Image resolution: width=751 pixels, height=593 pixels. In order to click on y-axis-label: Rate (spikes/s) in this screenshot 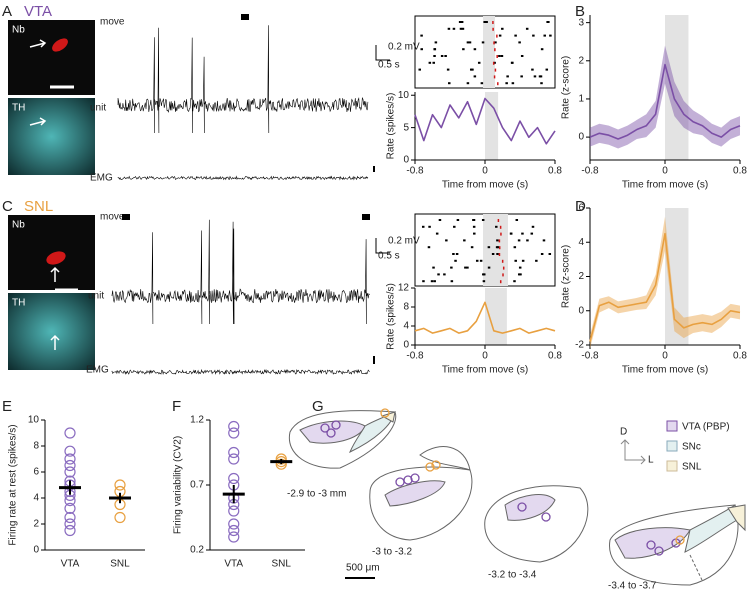, I will do `click(391, 316)`.